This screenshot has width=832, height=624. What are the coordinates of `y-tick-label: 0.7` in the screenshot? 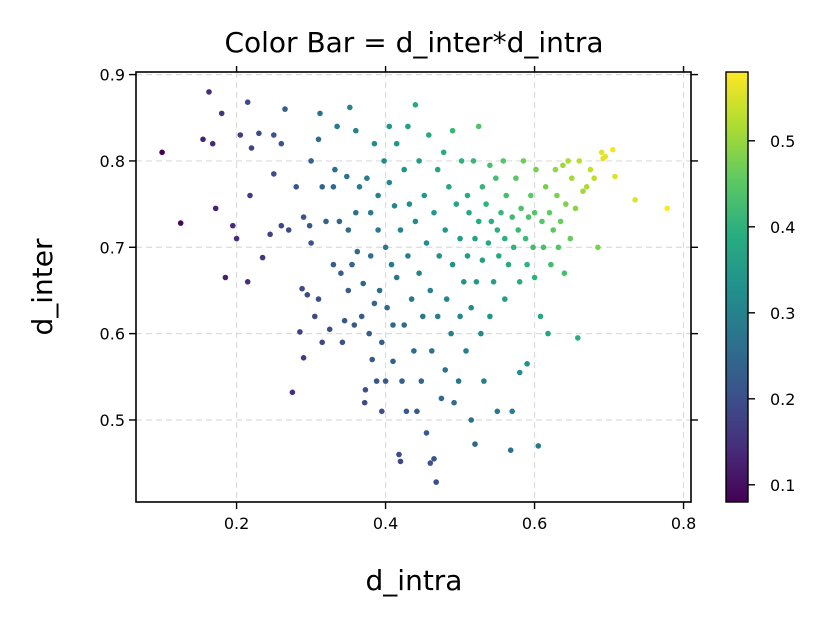 It's located at (112, 247).